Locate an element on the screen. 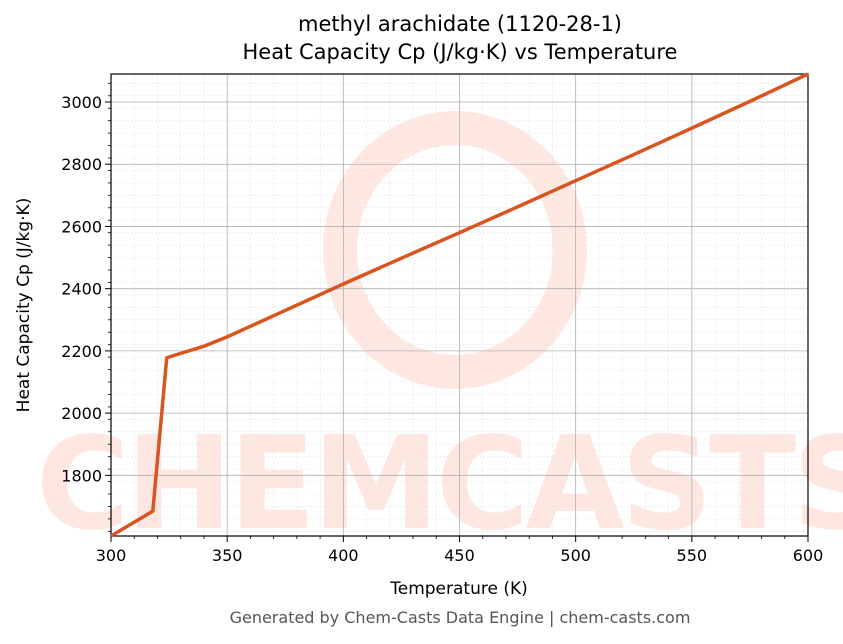  svg-text: 450 is located at coordinates (459, 555).